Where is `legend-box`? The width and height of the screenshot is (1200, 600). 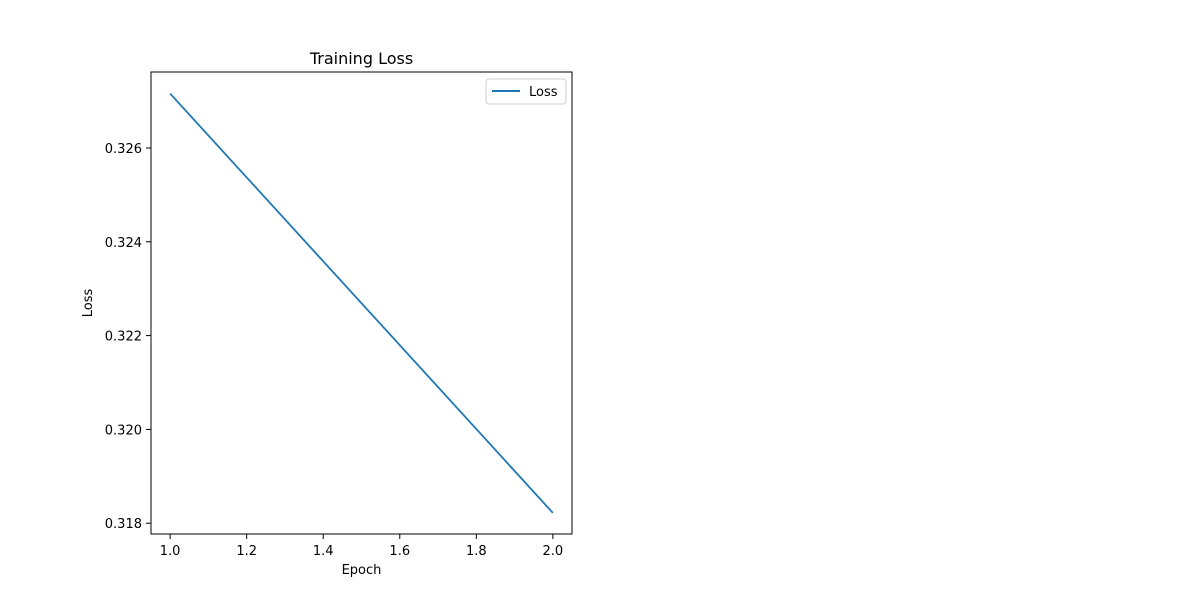
legend-box is located at coordinates (526, 91).